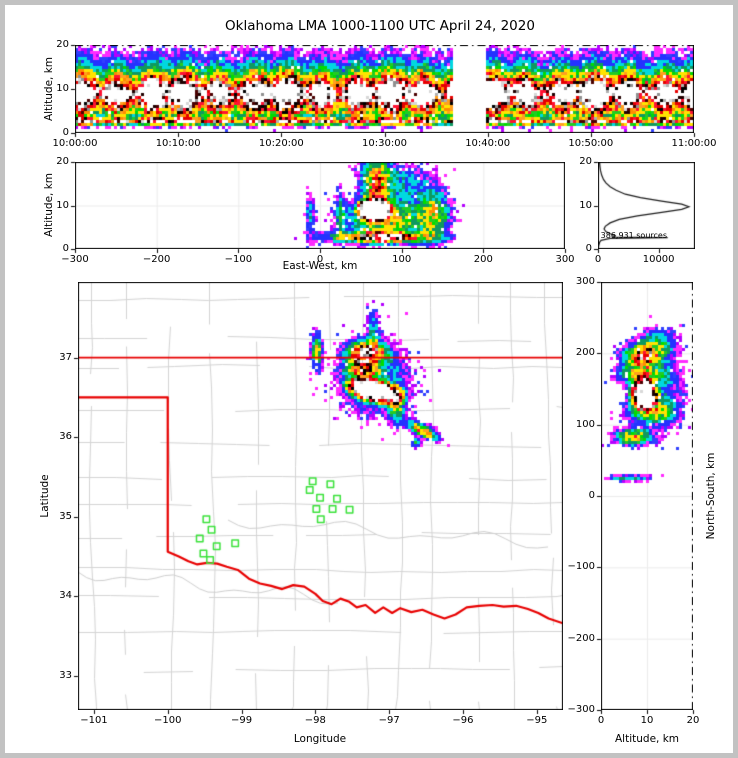 This screenshot has height=758, width=738. Describe the element at coordinates (65, 132) in the screenshot. I see `y-tick-time_height: 0` at that location.